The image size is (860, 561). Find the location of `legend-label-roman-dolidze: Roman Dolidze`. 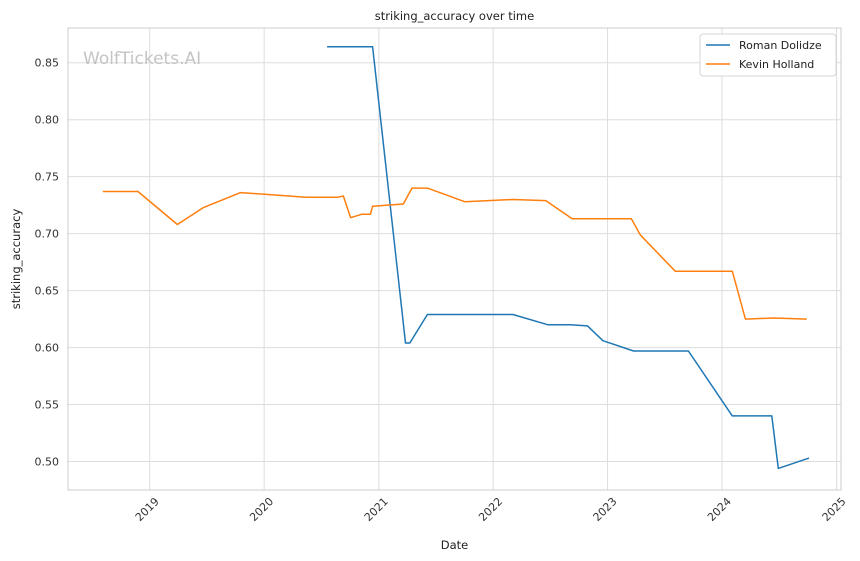

legend-label-roman-dolidze: Roman Dolidze is located at coordinates (780, 45).